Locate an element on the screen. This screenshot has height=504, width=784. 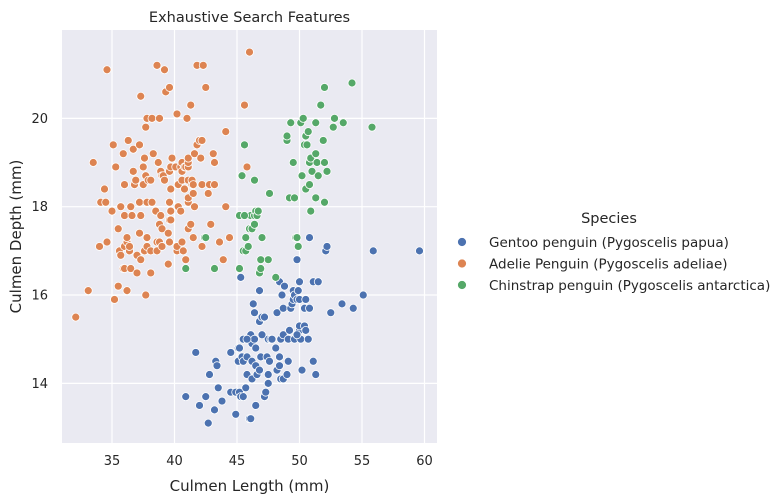
x-tick-labels: 35 40 45 50 55 60 is located at coordinates (268, 461).